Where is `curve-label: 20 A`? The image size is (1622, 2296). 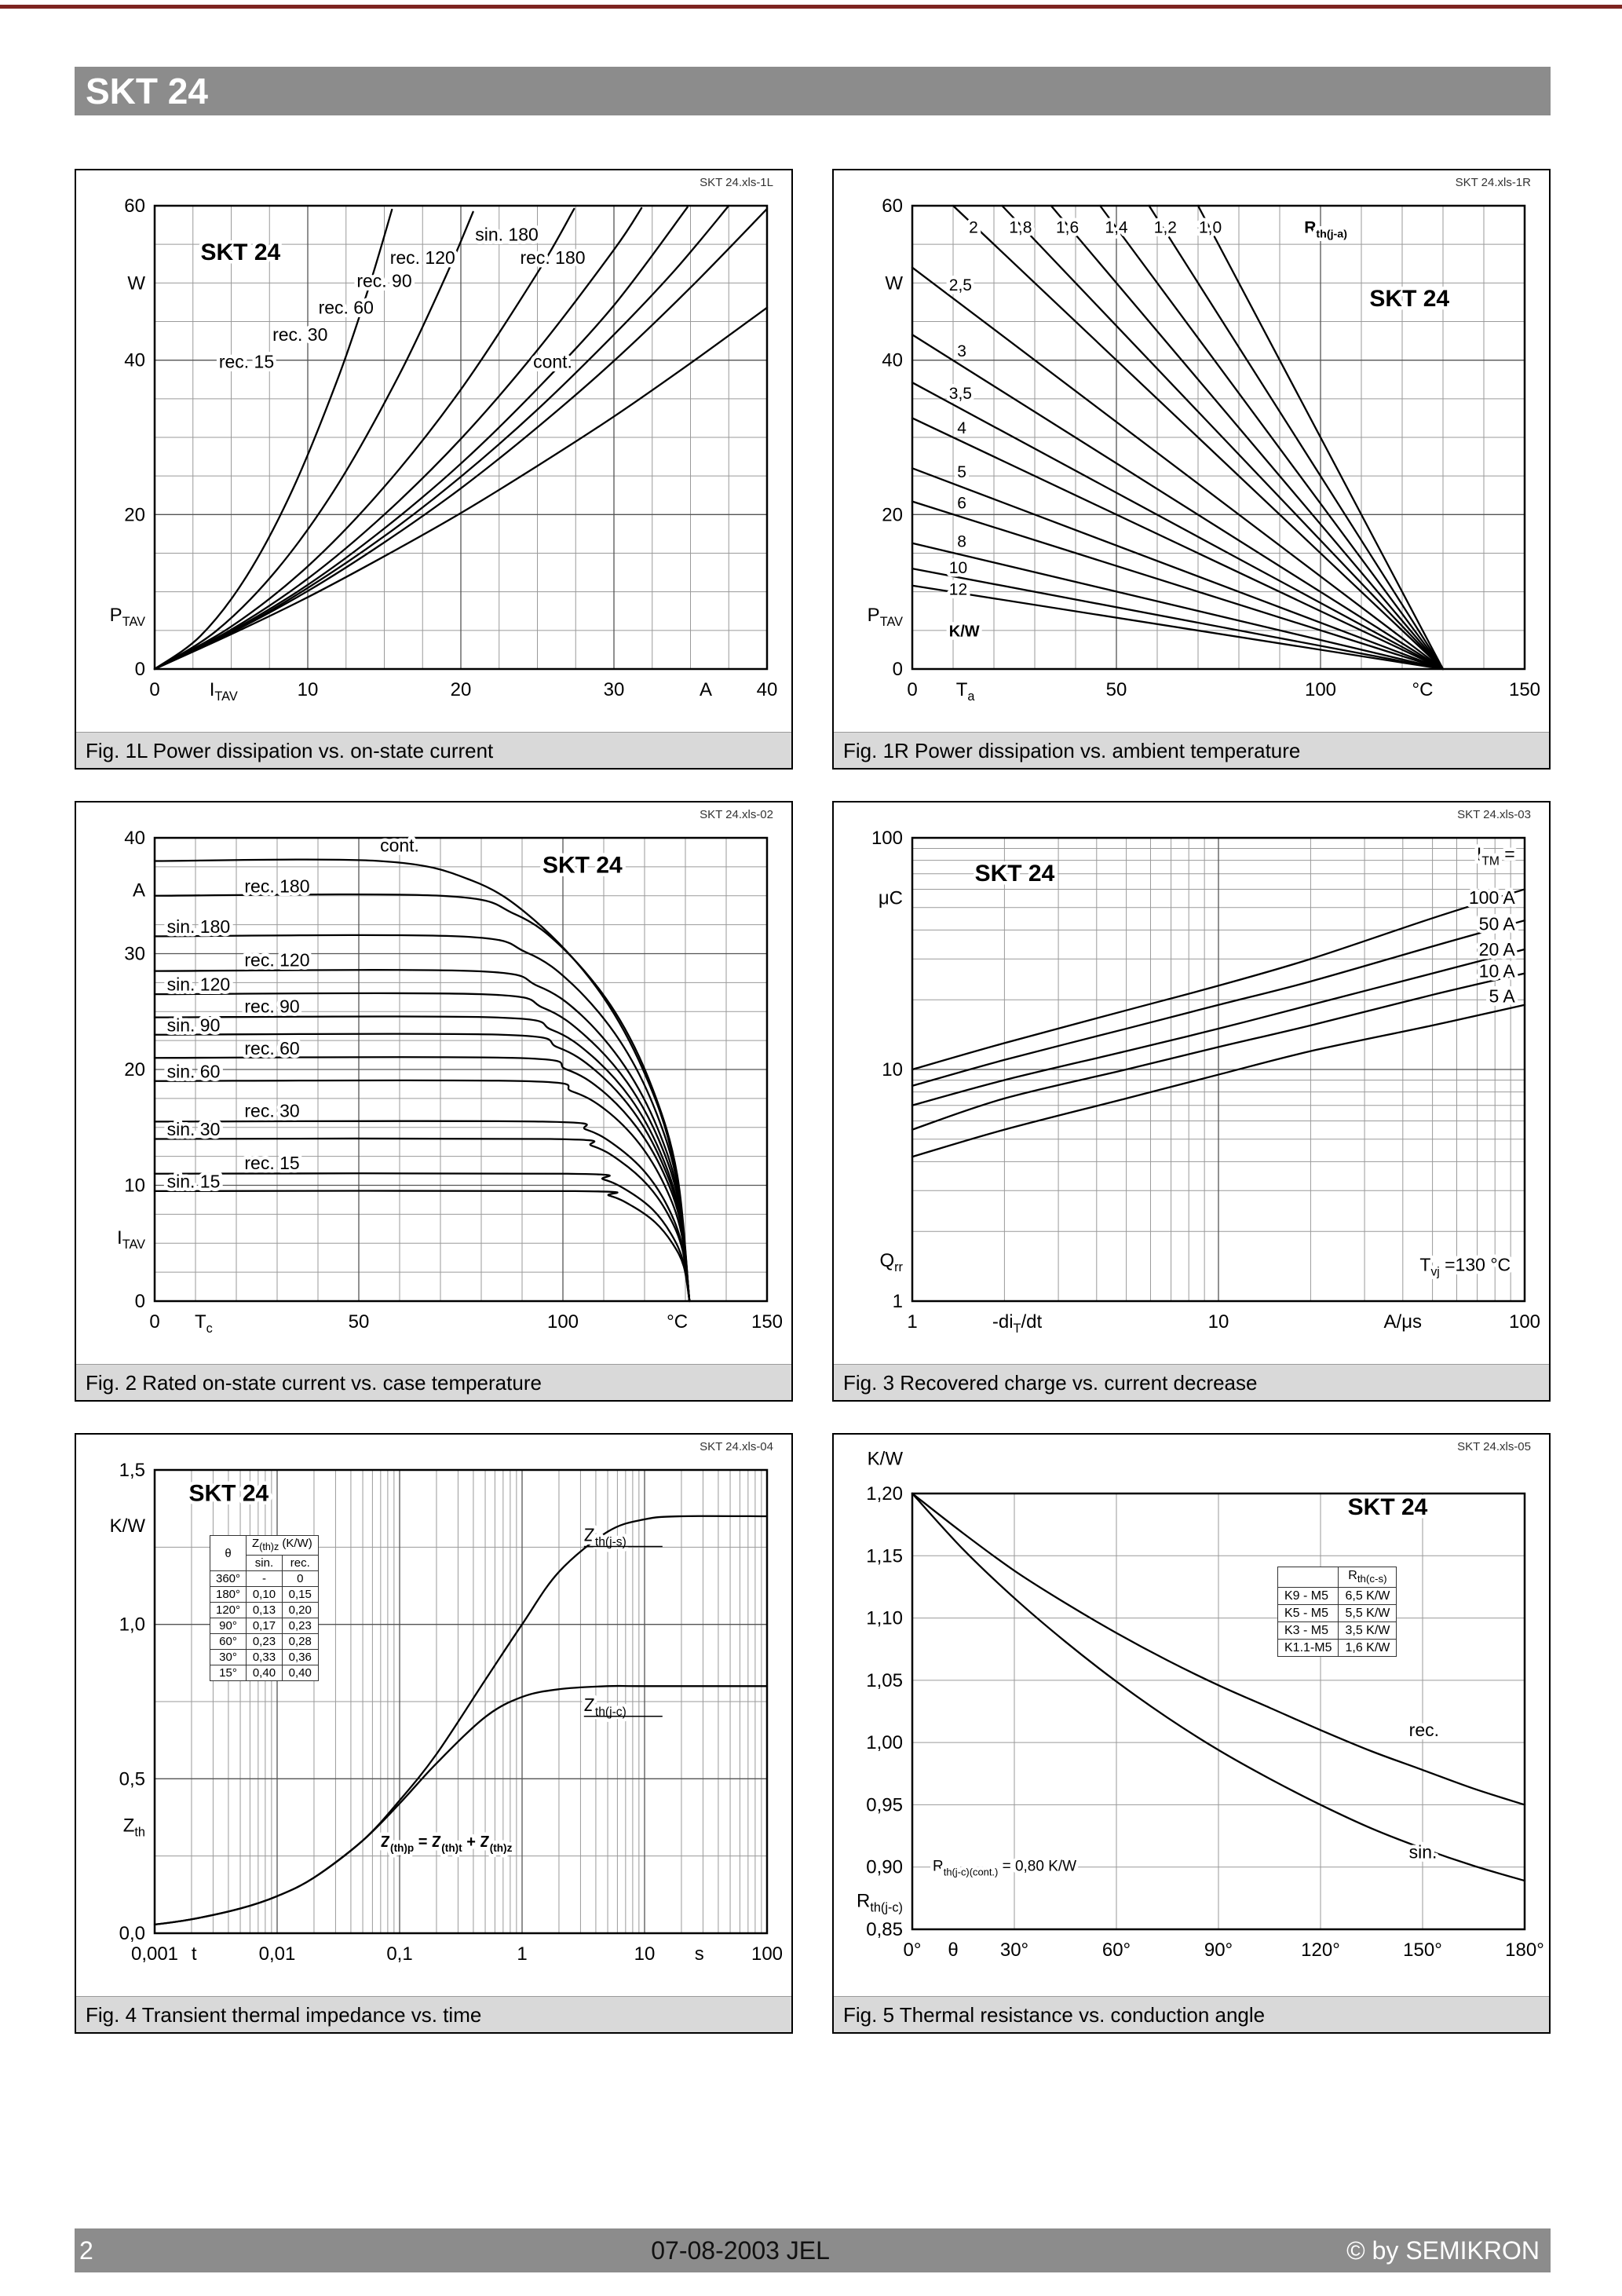 curve-label: 20 A is located at coordinates (1497, 949).